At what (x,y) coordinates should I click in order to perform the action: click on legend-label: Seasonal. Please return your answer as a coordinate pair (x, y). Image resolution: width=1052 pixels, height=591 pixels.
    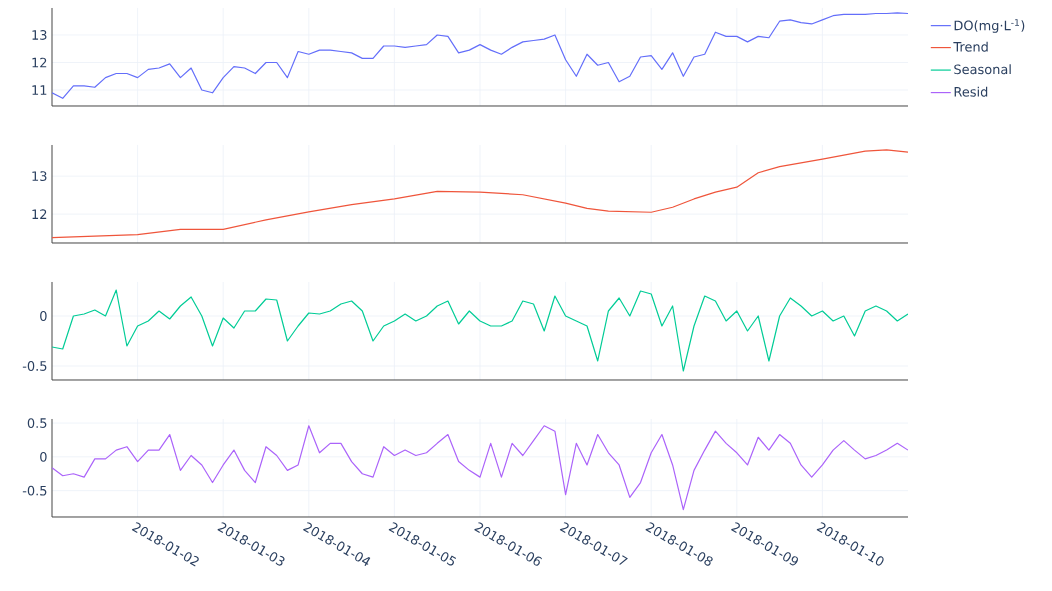
    Looking at the image, I should click on (982, 69).